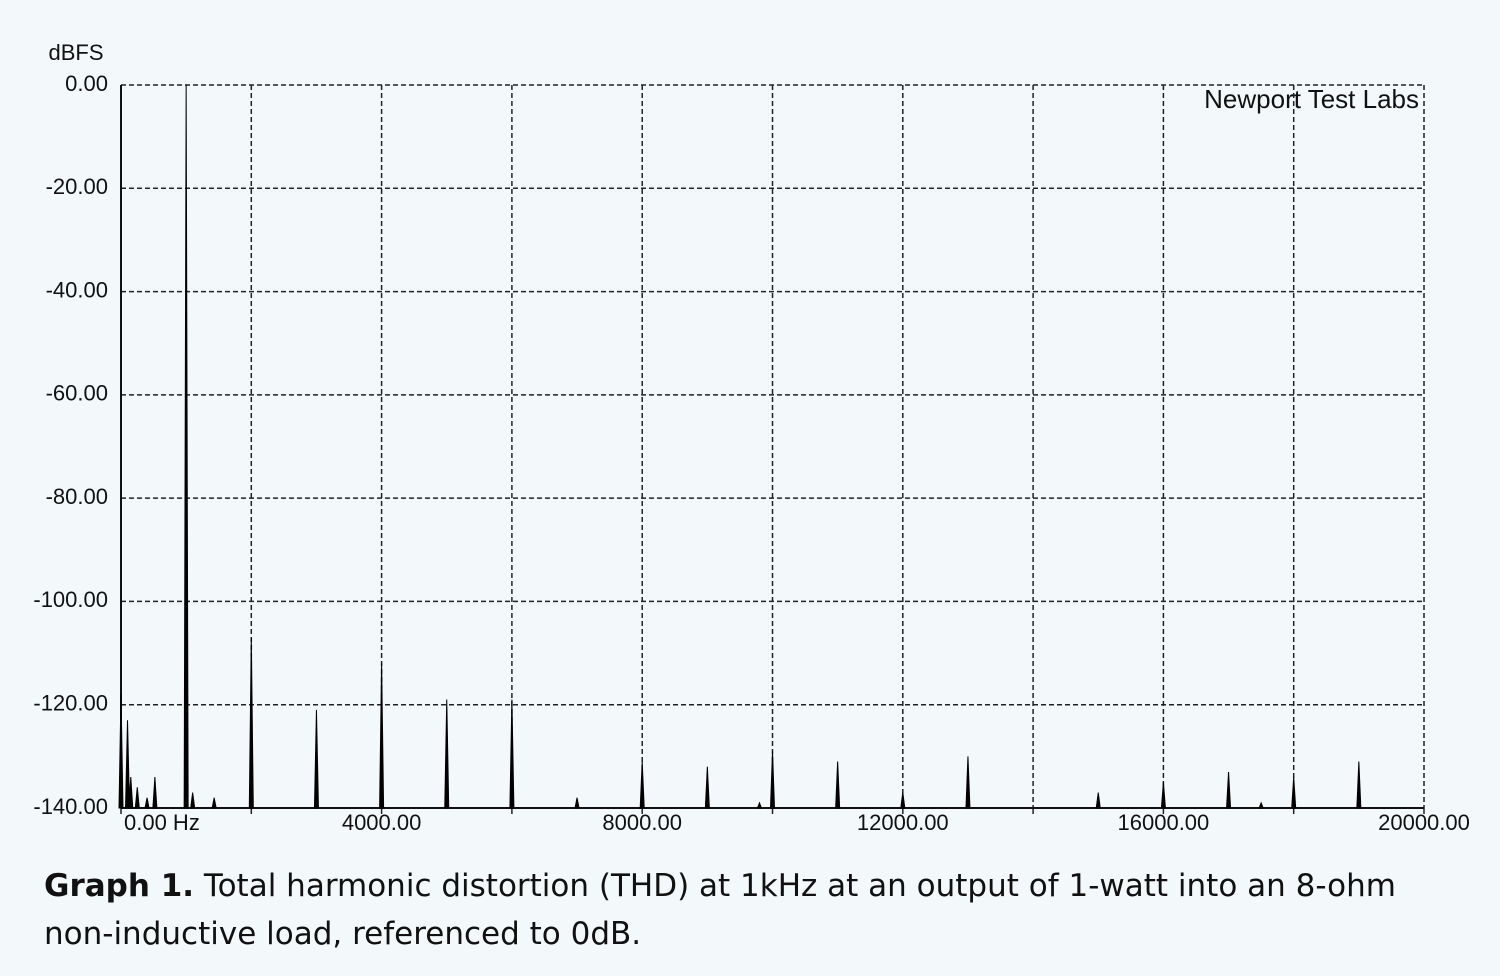 The width and height of the screenshot is (1500, 976). Describe the element at coordinates (642, 822) in the screenshot. I see `x-tick-label: 8000.00` at that location.